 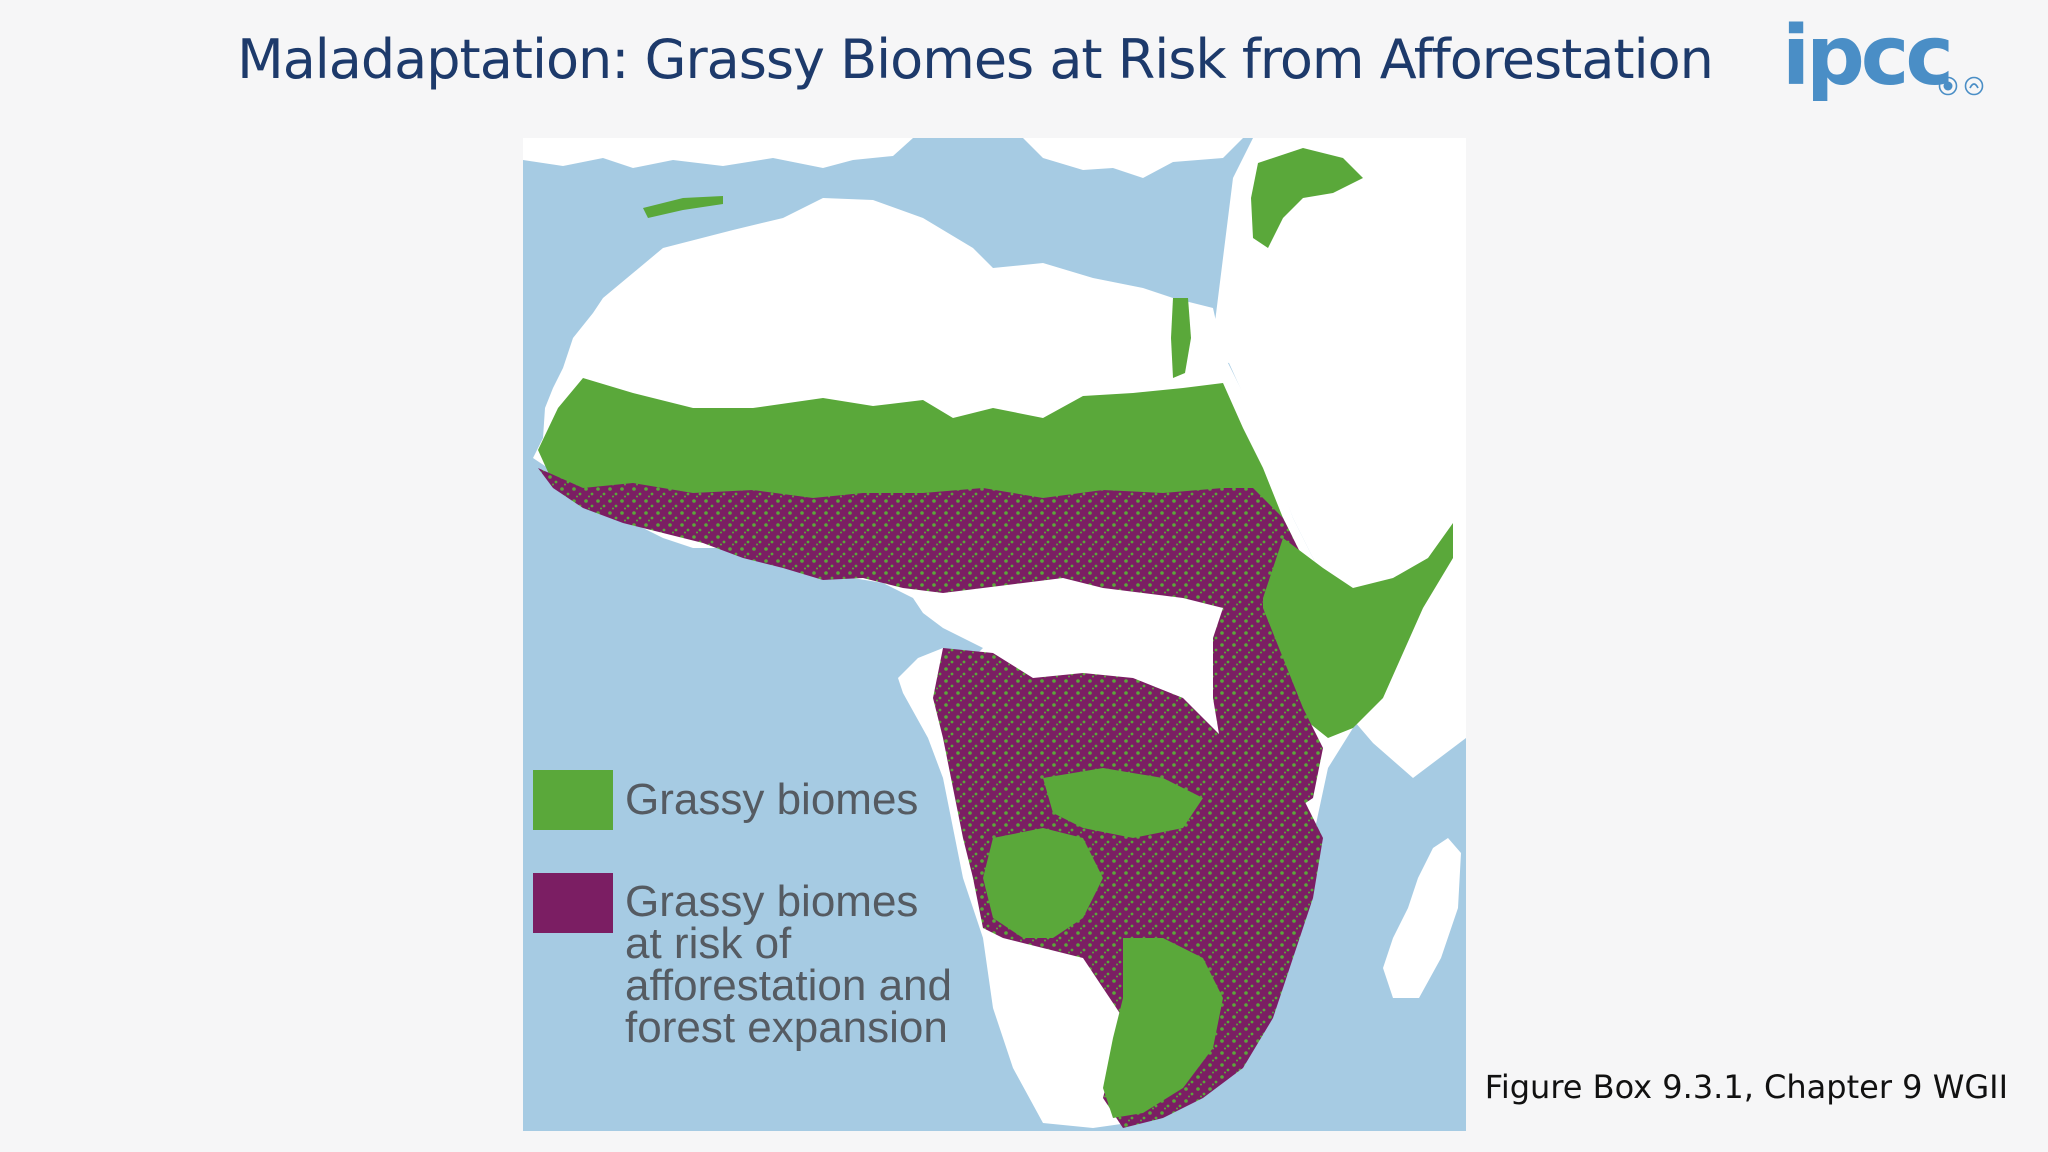 What do you see at coordinates (683, 207) in the screenshot?
I see `north-africa-coastal-grassy` at bounding box center [683, 207].